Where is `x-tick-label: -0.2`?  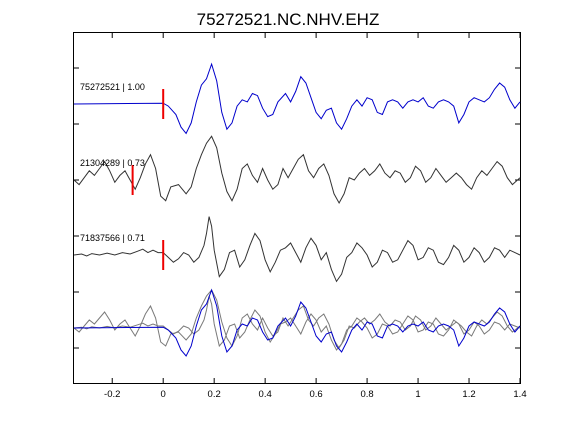
x-tick-label: -0.2 is located at coordinates (112, 394).